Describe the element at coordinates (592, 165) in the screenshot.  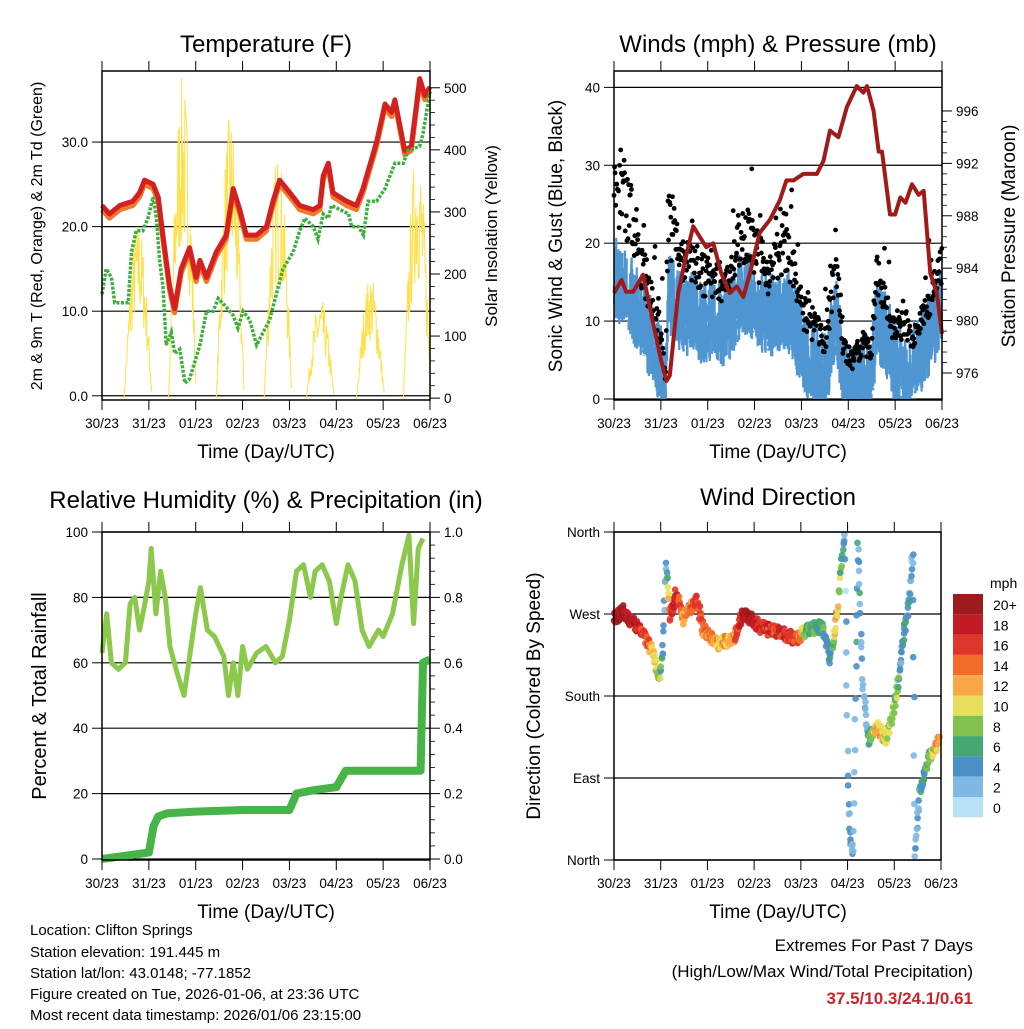
I see `y-tick-label: 30` at that location.